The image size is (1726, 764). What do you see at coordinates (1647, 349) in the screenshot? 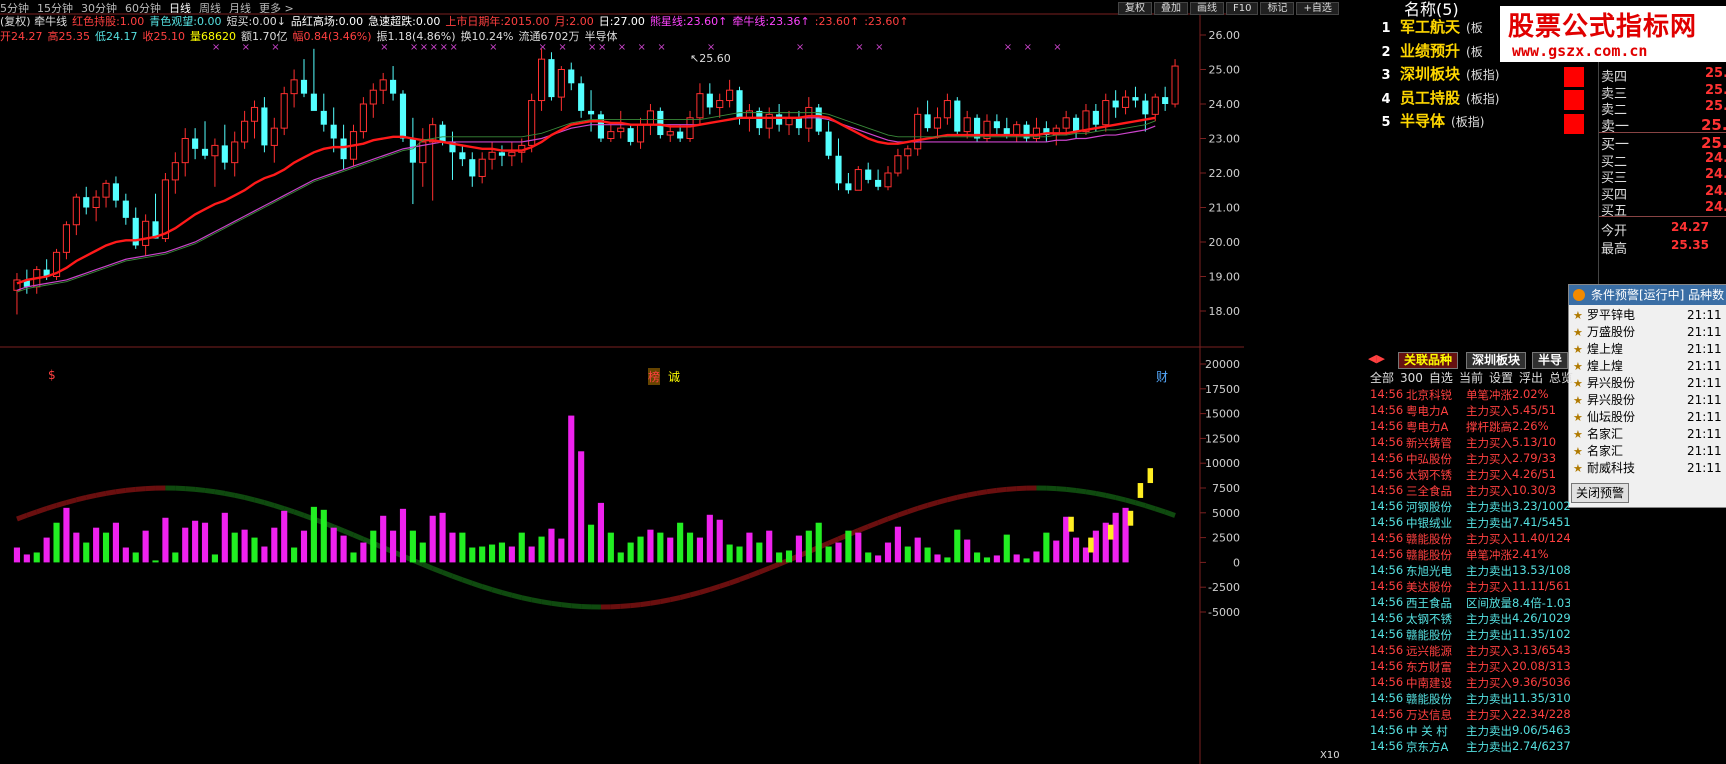
I see `alert-item: ★ 煌上煌 21:11` at bounding box center [1647, 349].